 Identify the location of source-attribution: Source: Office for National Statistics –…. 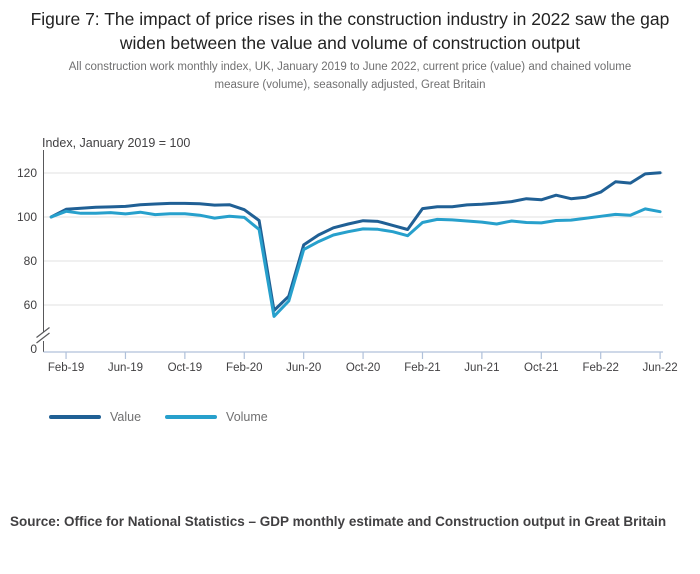
(338, 521).